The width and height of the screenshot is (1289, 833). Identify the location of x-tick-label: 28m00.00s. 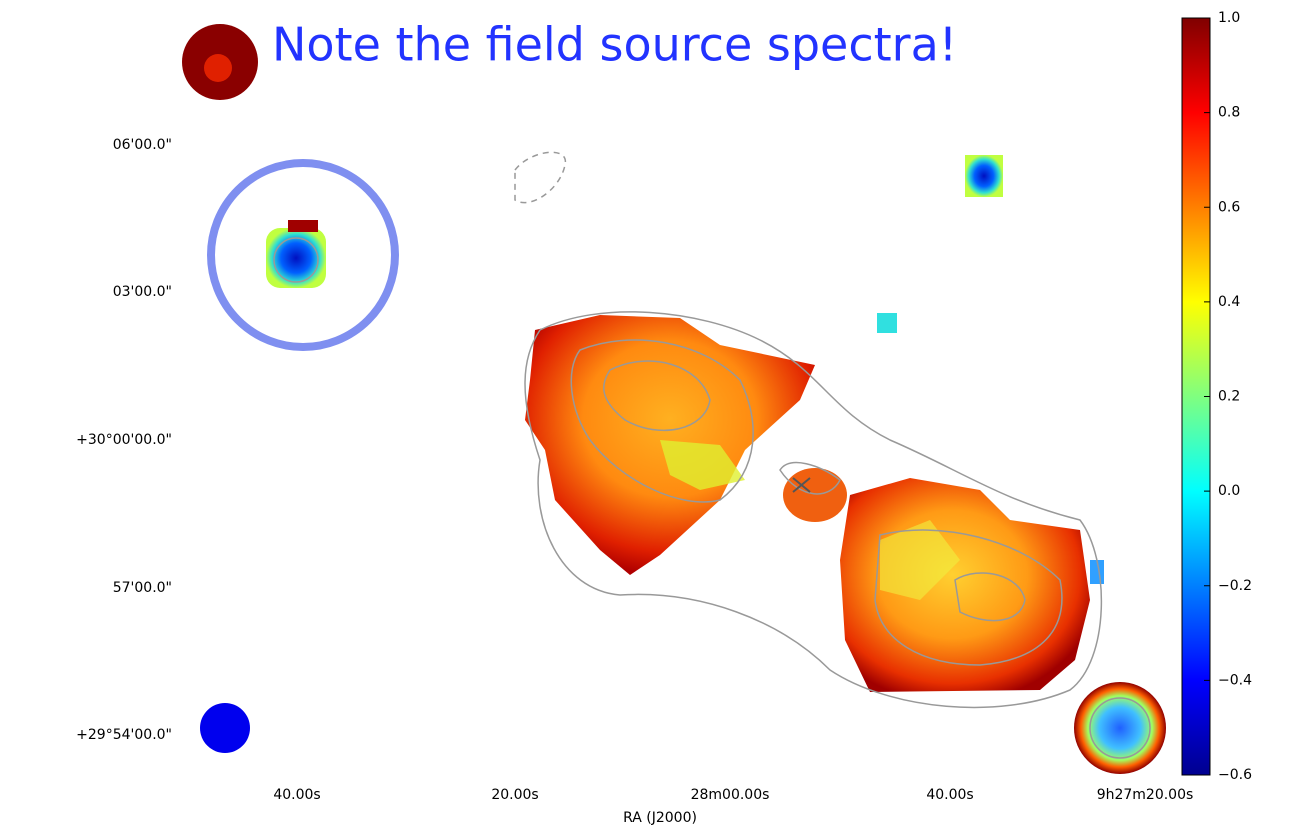
(730, 795).